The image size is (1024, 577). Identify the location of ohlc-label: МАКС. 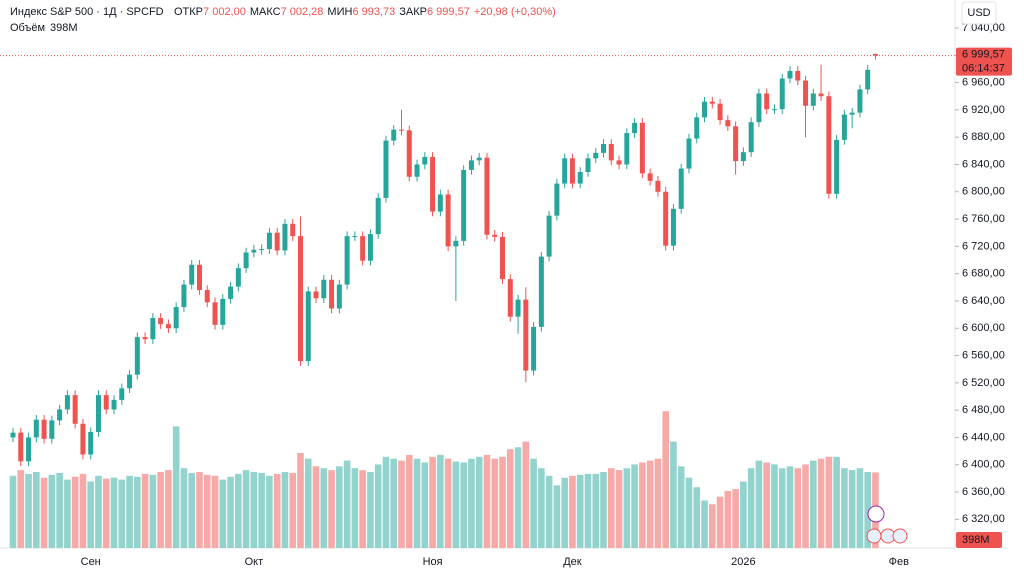
(265, 12).